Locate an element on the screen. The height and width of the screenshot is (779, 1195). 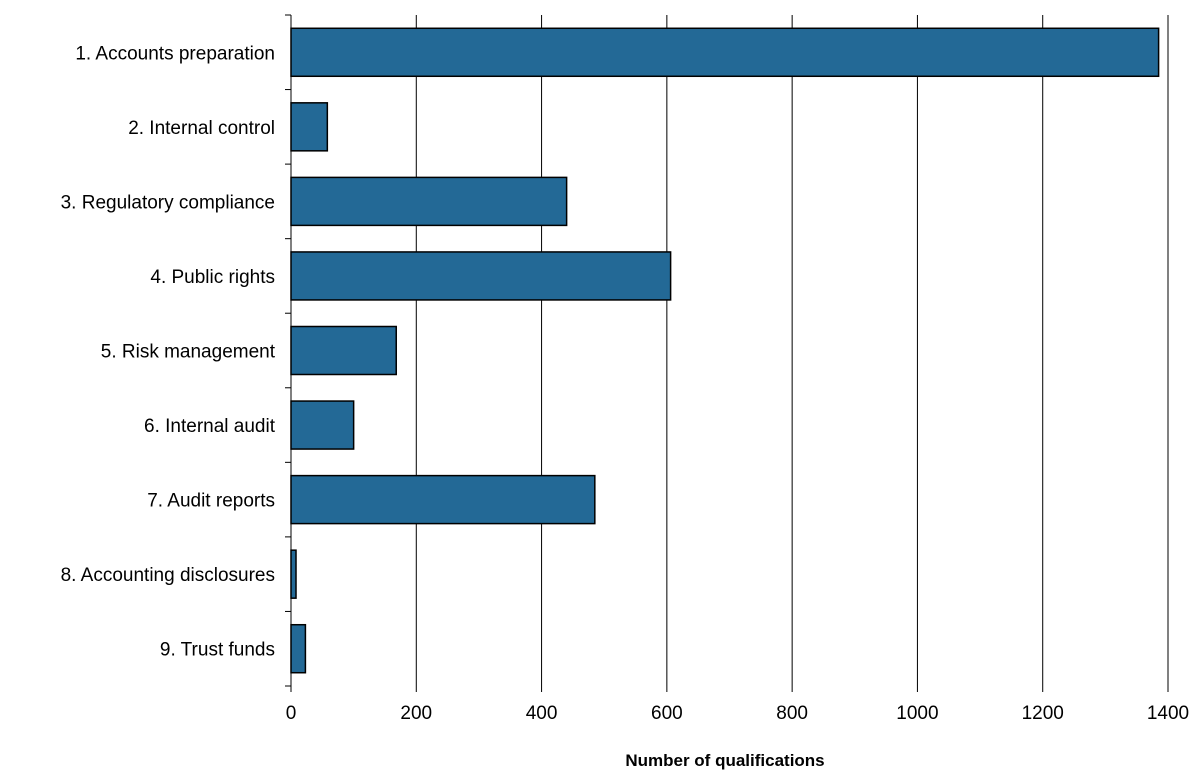
category-label-8: 8. Accounting disclosures is located at coordinates (168, 575).